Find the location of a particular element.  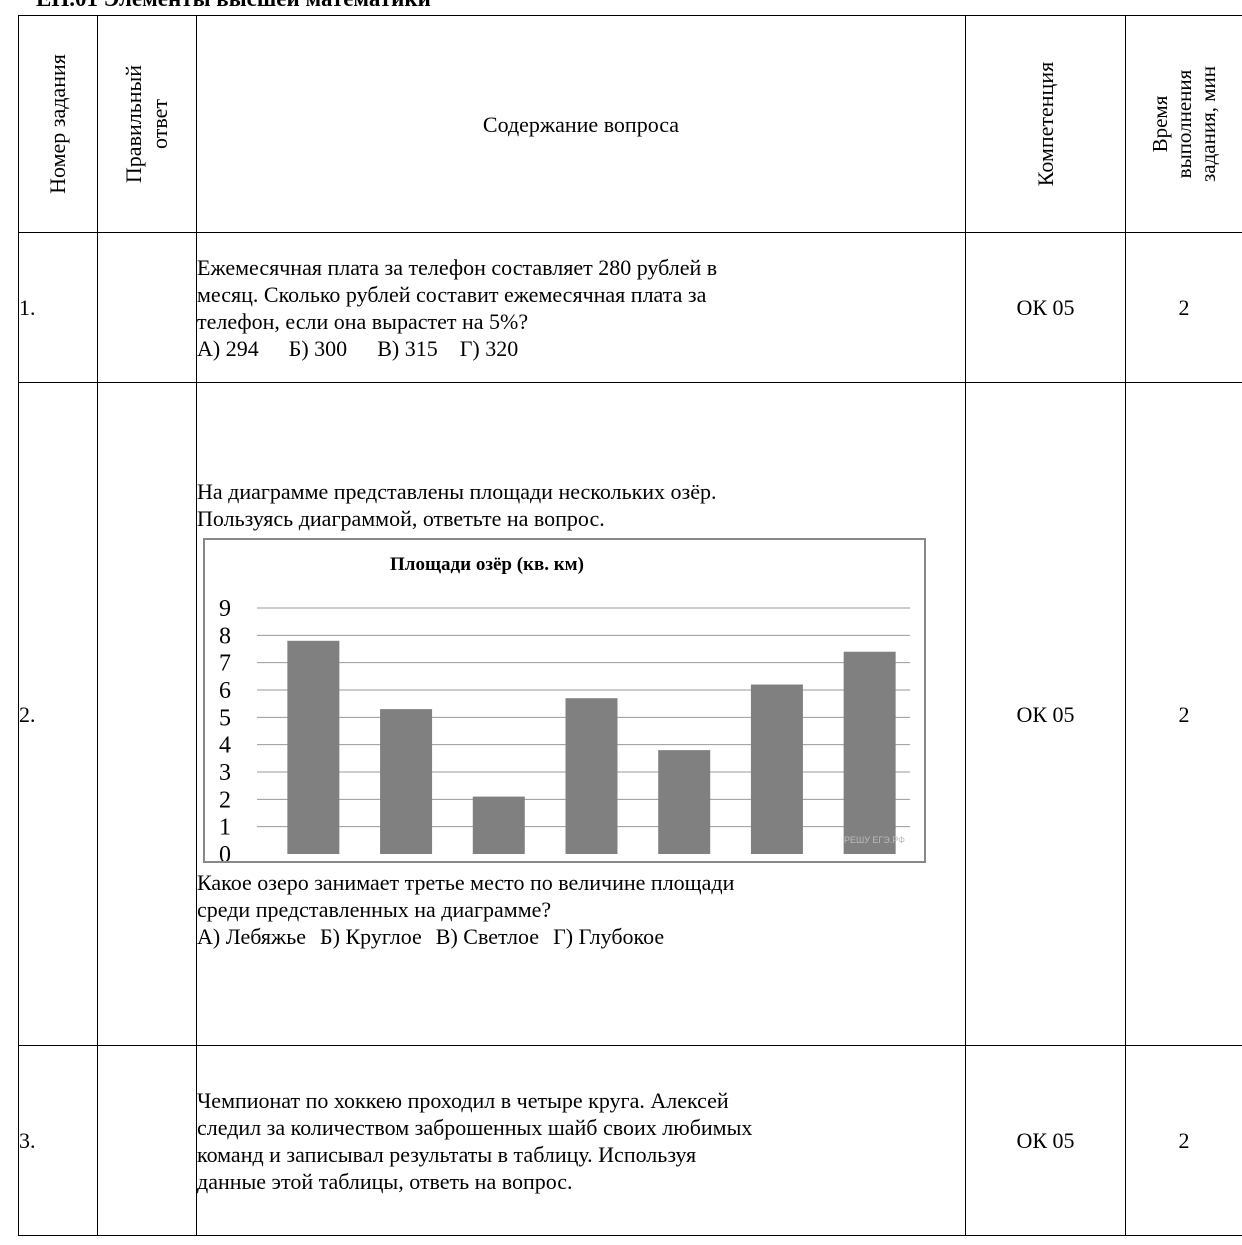

y-tick-label: 5 is located at coordinates (225, 718).